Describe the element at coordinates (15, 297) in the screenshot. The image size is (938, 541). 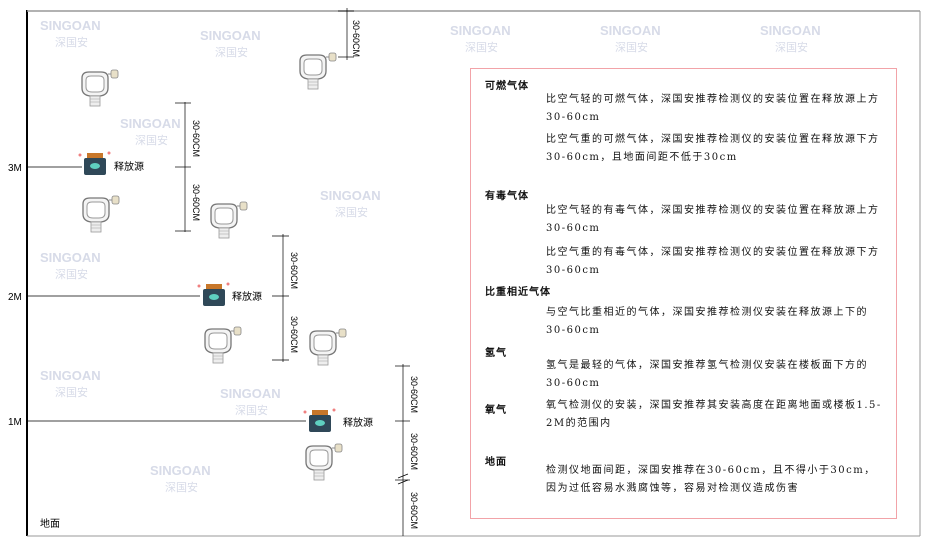
I see `svg-text: 2M` at that location.